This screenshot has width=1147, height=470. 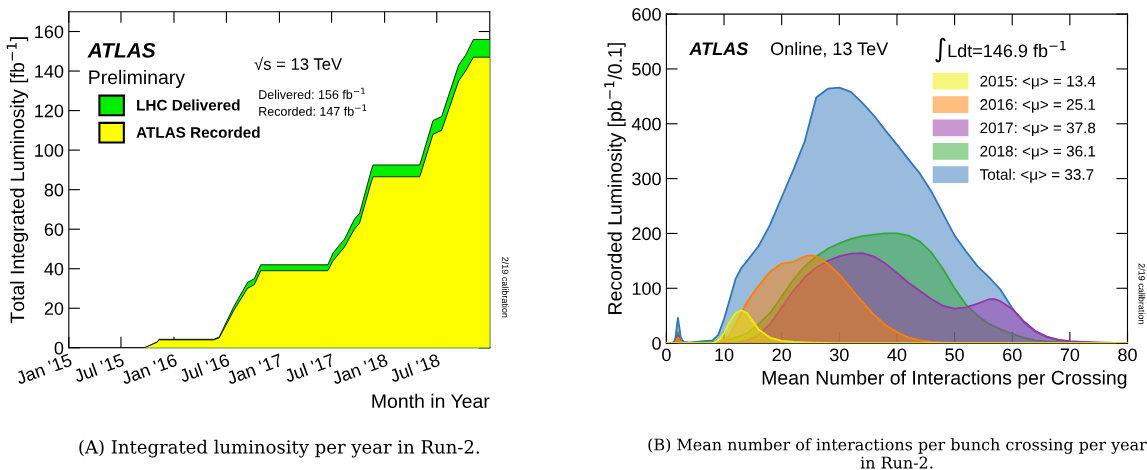 I want to click on x-tick-label: Jul '18, so click(x=414, y=367).